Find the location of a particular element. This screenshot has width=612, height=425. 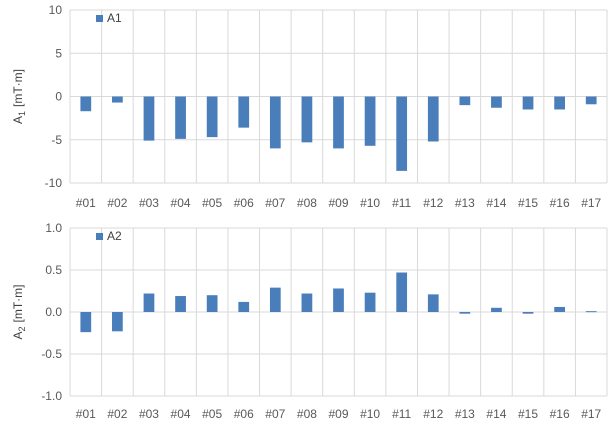

y-axis-label-subscript: 1 is located at coordinates (22, 113).